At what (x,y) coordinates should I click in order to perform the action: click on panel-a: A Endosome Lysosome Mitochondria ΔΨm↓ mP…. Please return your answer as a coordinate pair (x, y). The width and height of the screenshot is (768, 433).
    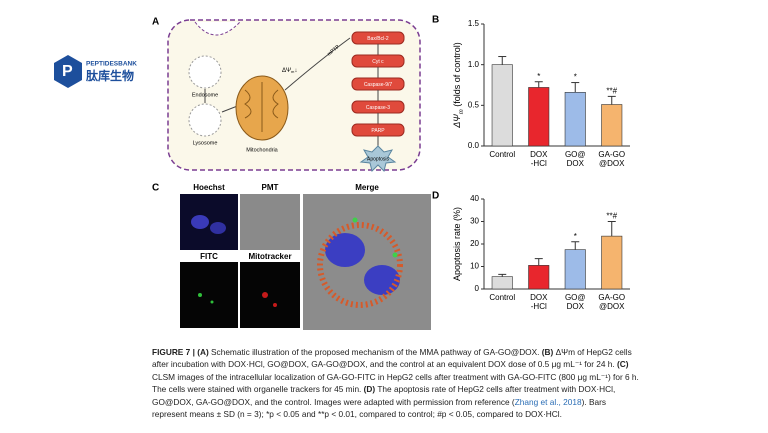
    Looking at the image, I should click on (286, 94).